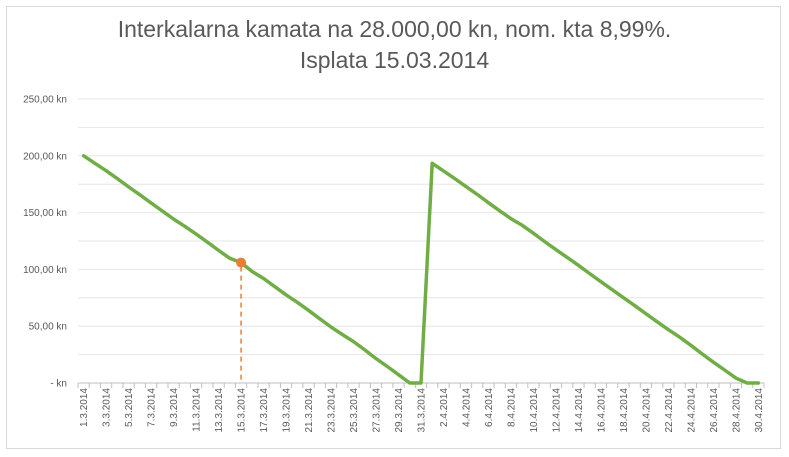  I want to click on x-tick-label: 7.3.2014, so click(152, 407).